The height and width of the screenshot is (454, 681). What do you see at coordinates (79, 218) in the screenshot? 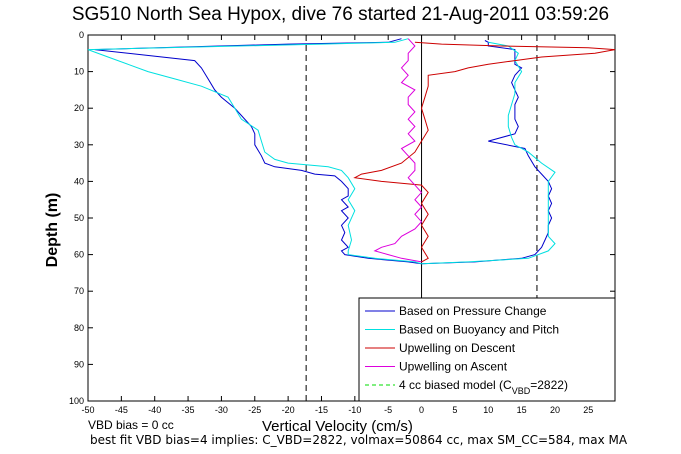
I see `y-tick-label: 50` at bounding box center [79, 218].